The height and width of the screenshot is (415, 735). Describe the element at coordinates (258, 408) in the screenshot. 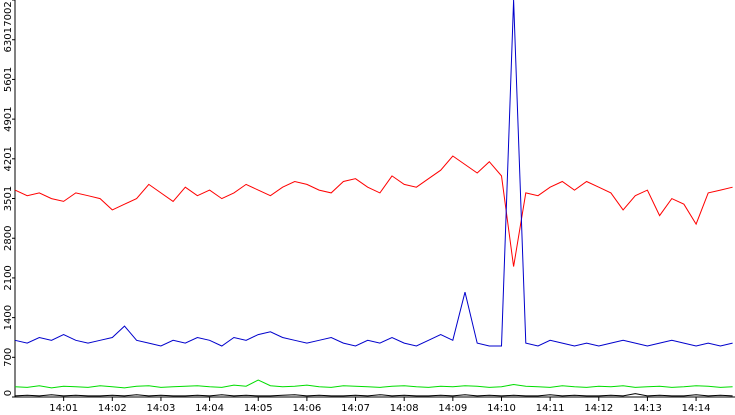

I see `x-tick-label: 14:05` at that location.